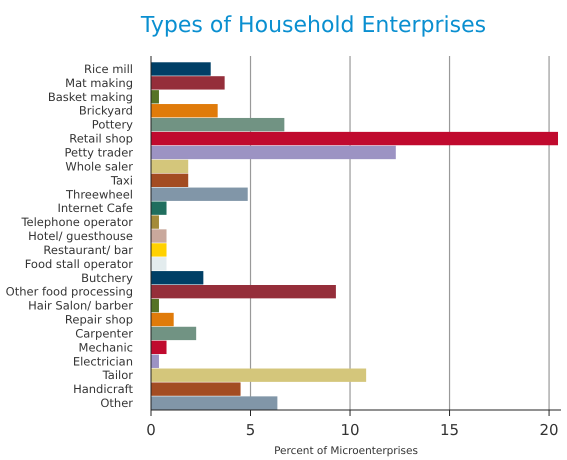 Image resolution: width=567 pixels, height=460 pixels. Describe the element at coordinates (69, 291) in the screenshot. I see `y-tick-label: Other food processing` at that location.